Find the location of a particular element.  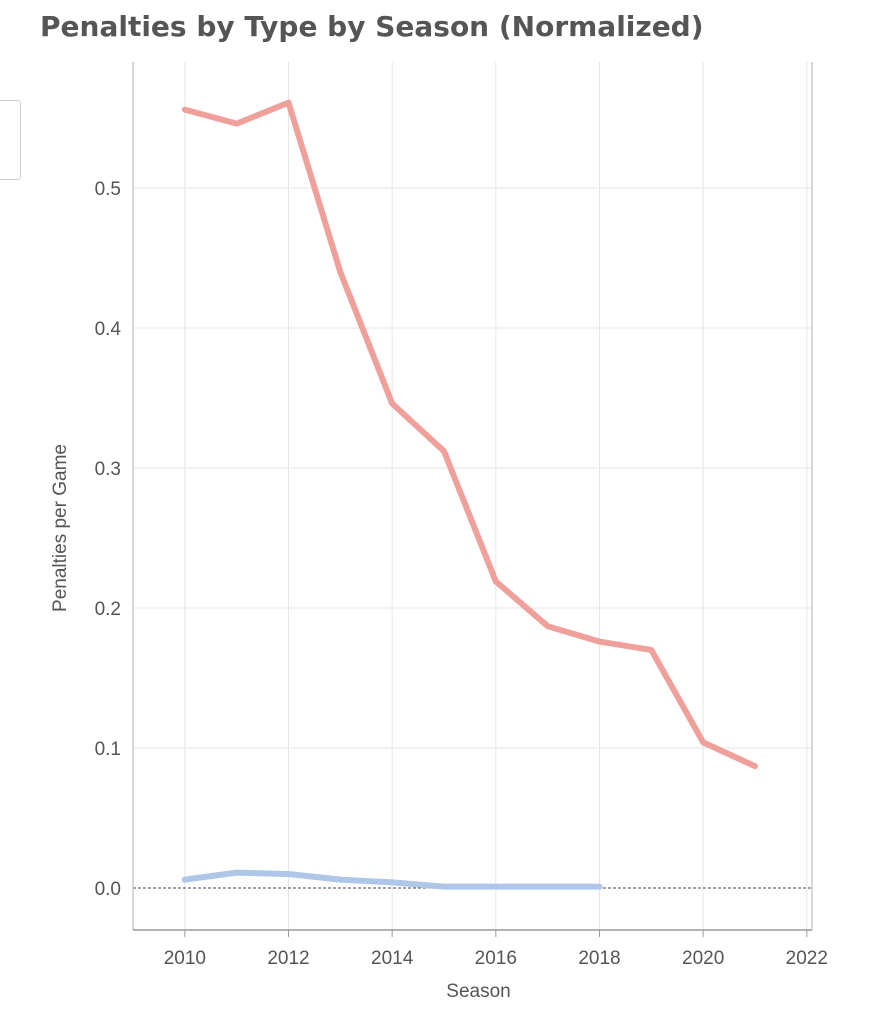

x-tick-label: 2012 is located at coordinates (288, 958).